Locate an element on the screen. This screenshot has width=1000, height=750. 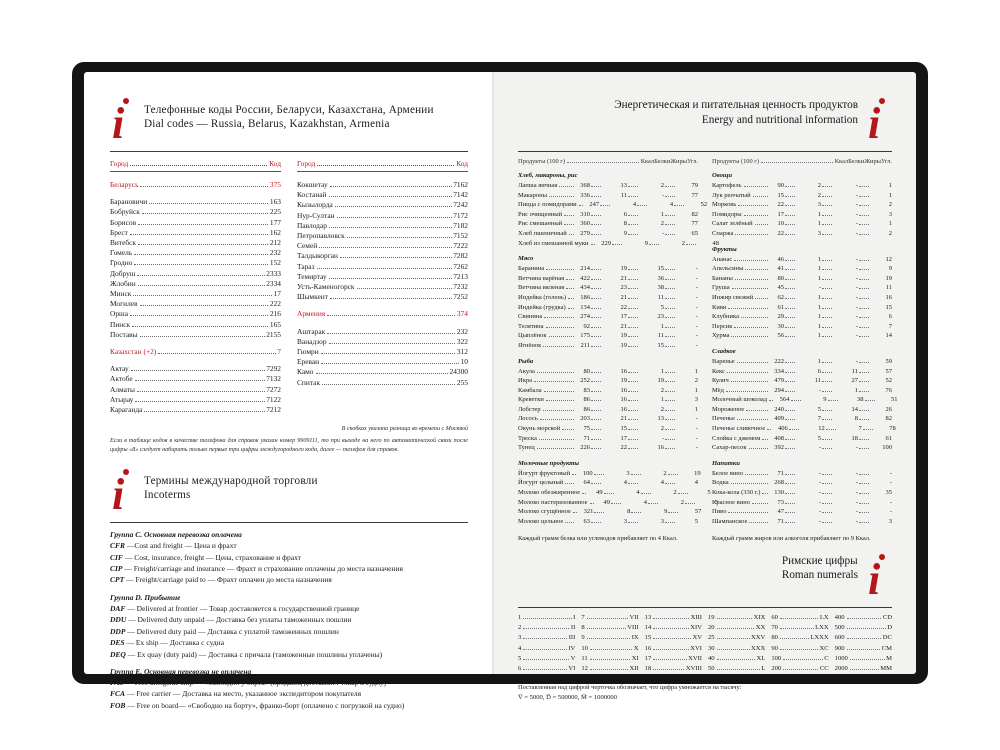
arabic-number: 50 is located at coordinates (711, 668).